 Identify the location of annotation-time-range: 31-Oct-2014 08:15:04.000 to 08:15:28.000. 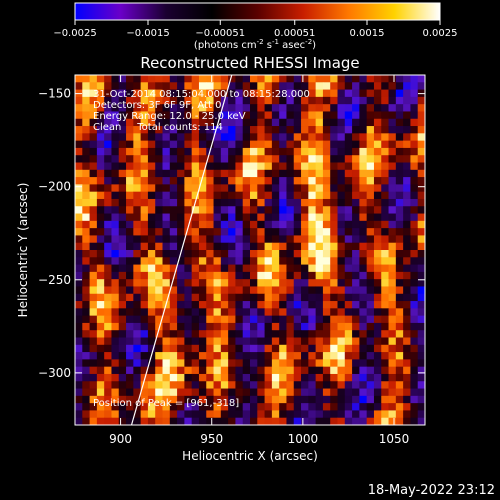
(201, 94).